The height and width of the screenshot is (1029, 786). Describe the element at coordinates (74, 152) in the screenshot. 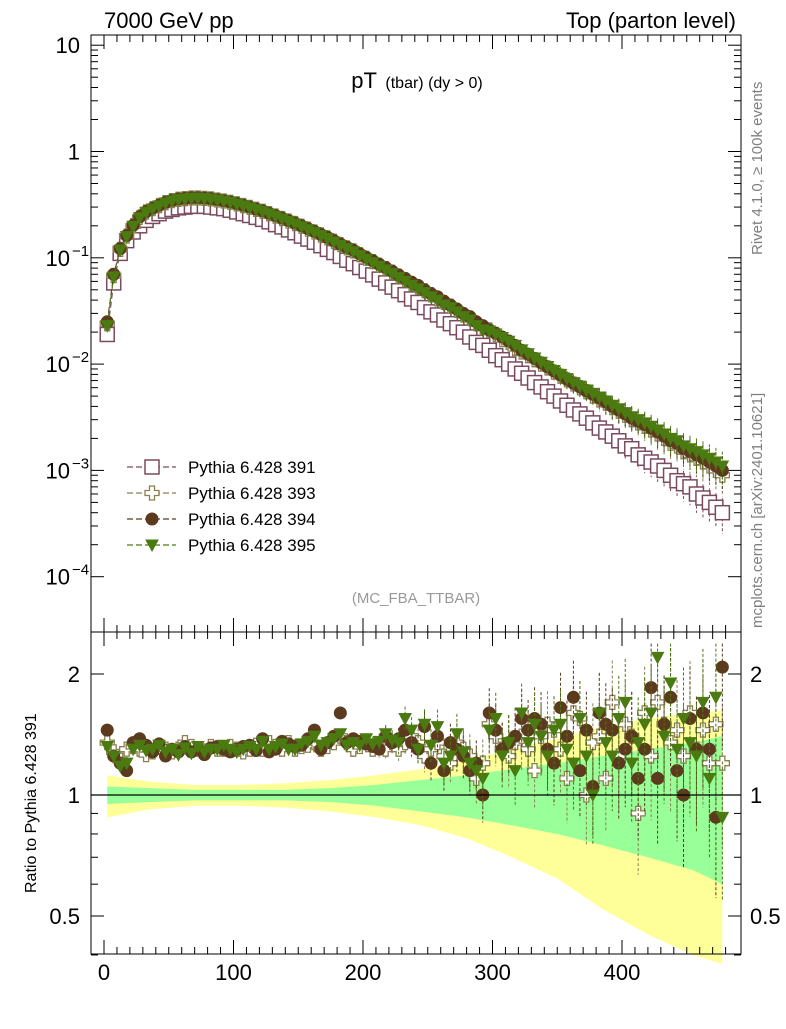

I see `y-tick-label: 1` at that location.